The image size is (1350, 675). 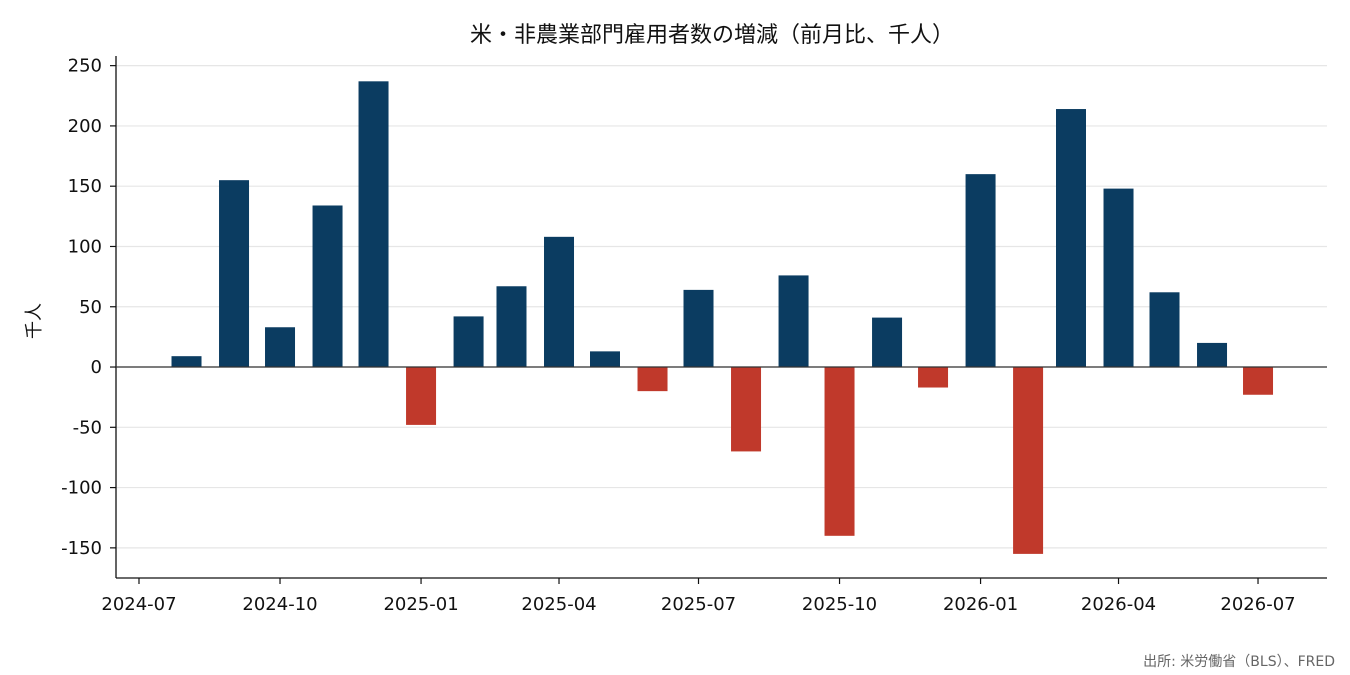 I want to click on y-tick-labels: -150 -100 -50 0 50 100 150 200 250, so click(x=81, y=307).